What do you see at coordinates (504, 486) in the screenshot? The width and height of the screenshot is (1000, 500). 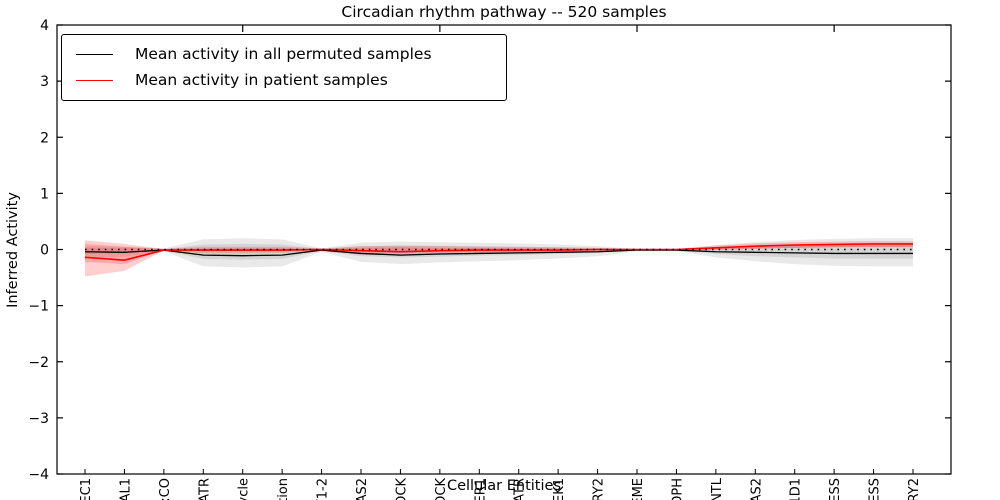 I see `x-axis-label: Cellular Entities` at bounding box center [504, 486].